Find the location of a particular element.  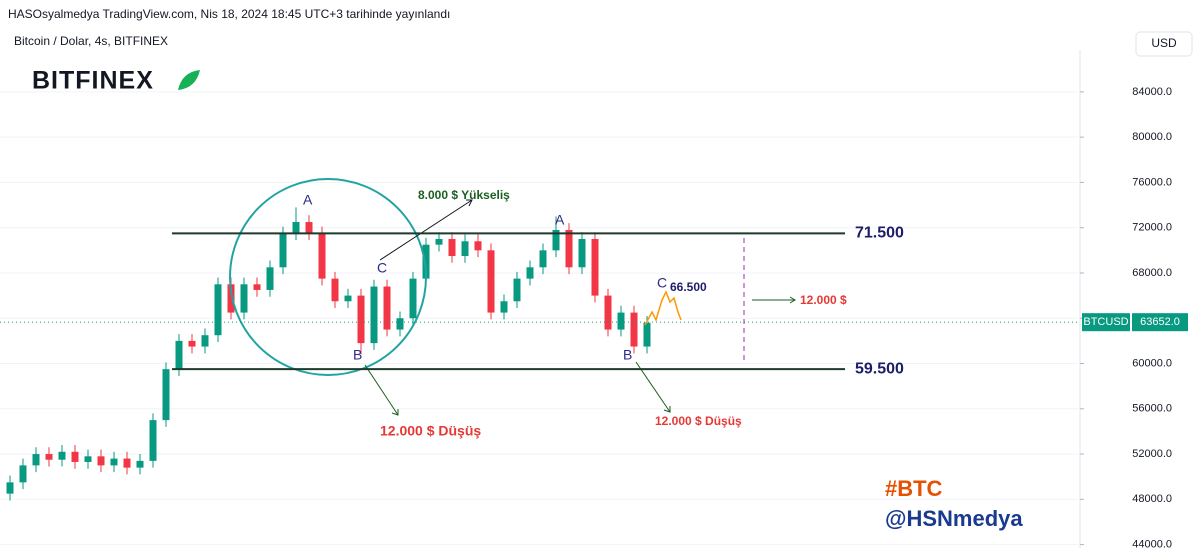

y-tick-label: 76000.0 is located at coordinates (1152, 182).